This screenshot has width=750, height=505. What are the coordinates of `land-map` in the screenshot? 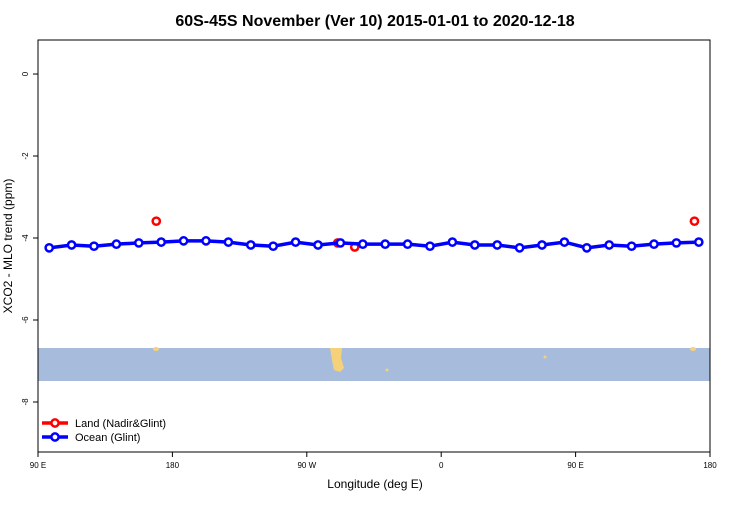 It's located at (424, 359).